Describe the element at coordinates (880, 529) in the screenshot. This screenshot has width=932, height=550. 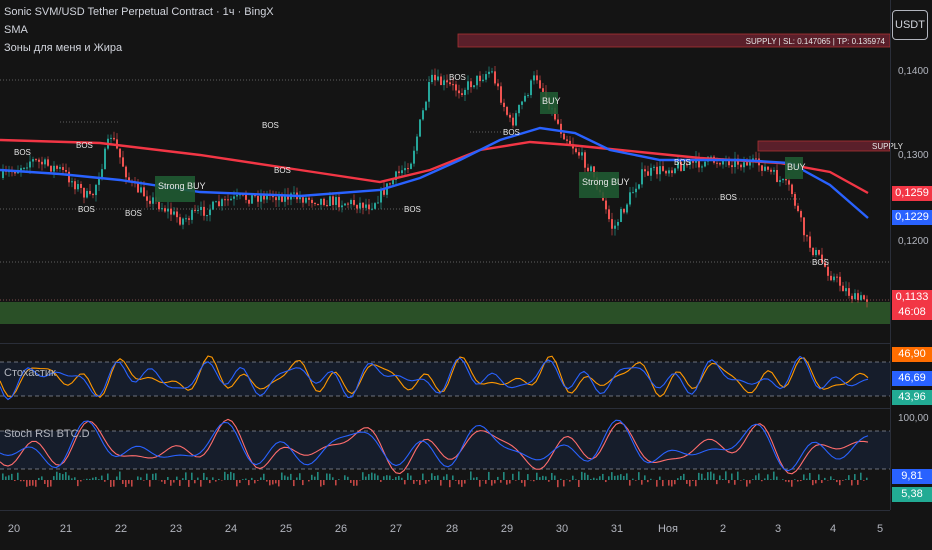
I see `time-label: 5` at that location.